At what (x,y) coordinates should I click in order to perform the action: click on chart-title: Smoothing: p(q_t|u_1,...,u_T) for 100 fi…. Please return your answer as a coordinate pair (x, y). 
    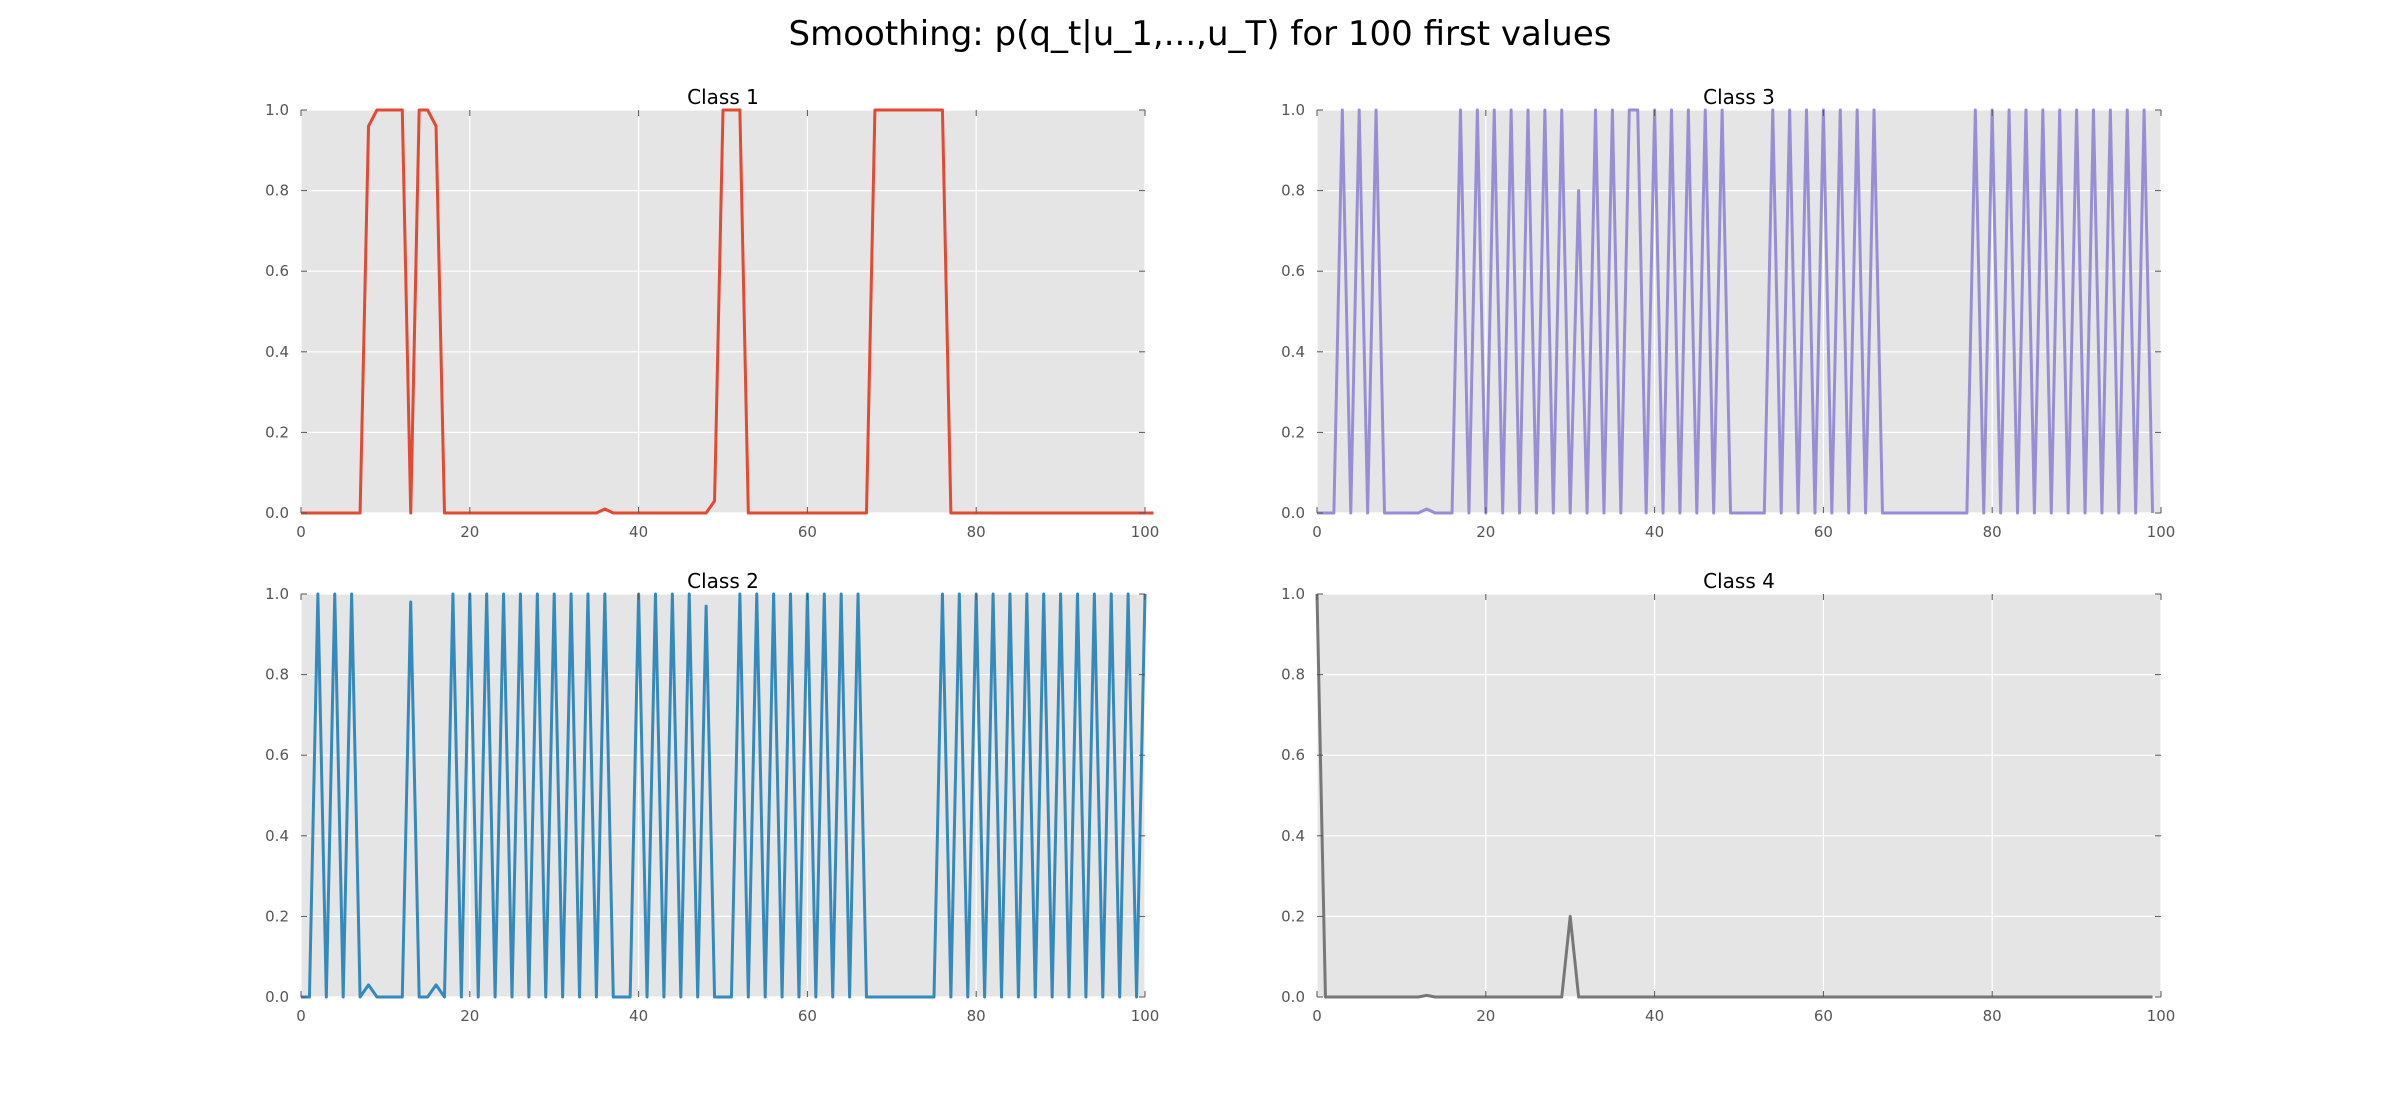
    Looking at the image, I should click on (1200, 34).